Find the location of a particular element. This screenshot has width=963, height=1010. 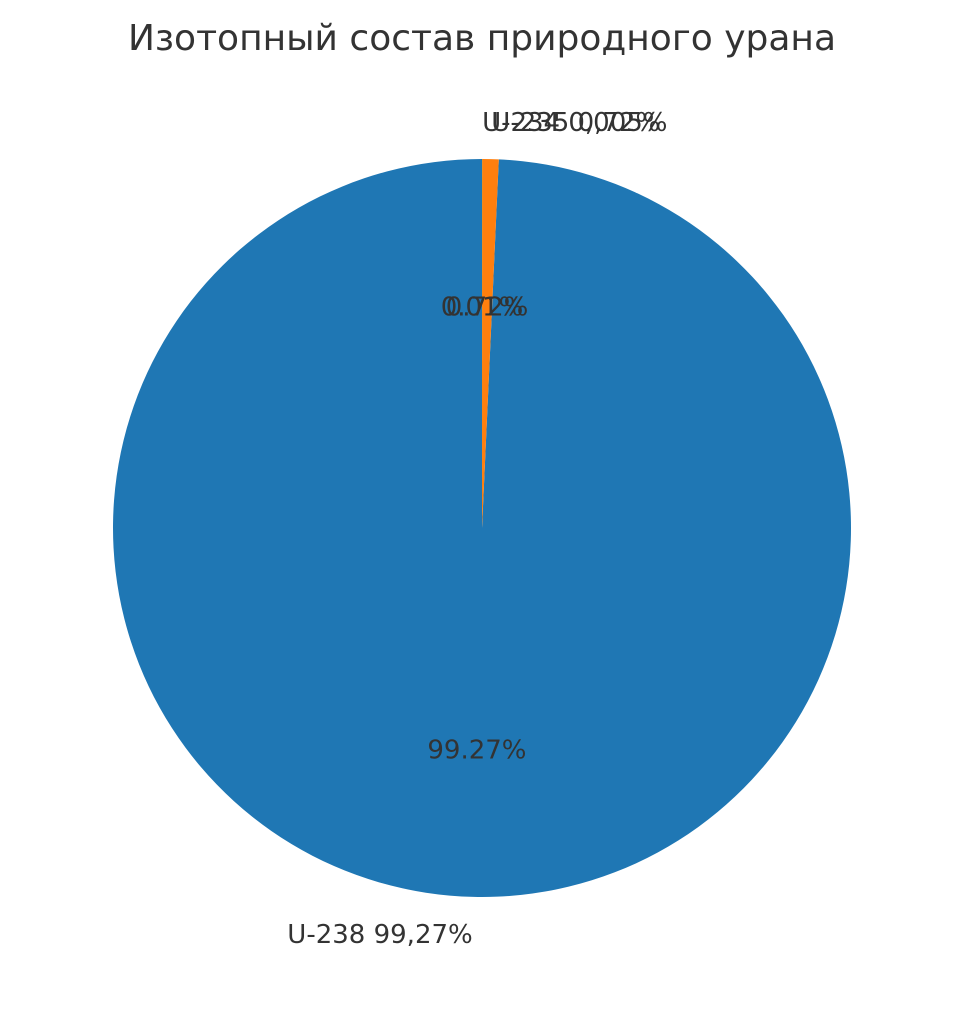

chart-title: Изотопный состав природного урана is located at coordinates (482, 38).